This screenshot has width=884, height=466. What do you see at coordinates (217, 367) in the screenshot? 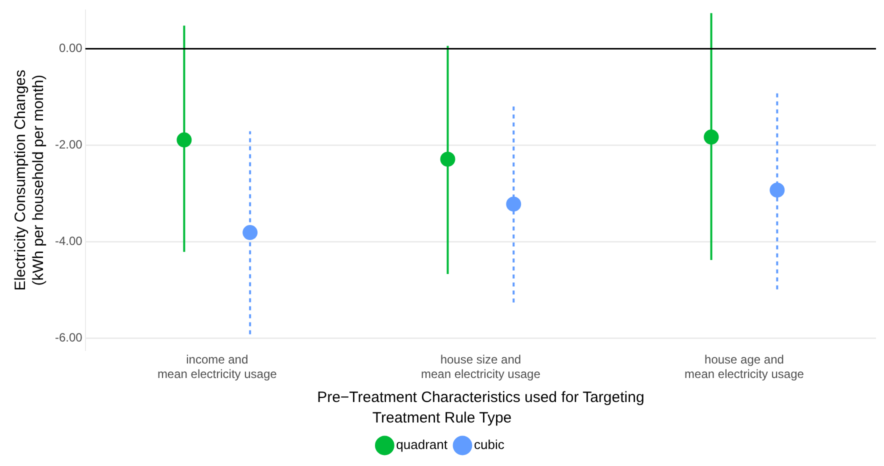
I see `x-tick-label: income and mean electricity usage` at bounding box center [217, 367].